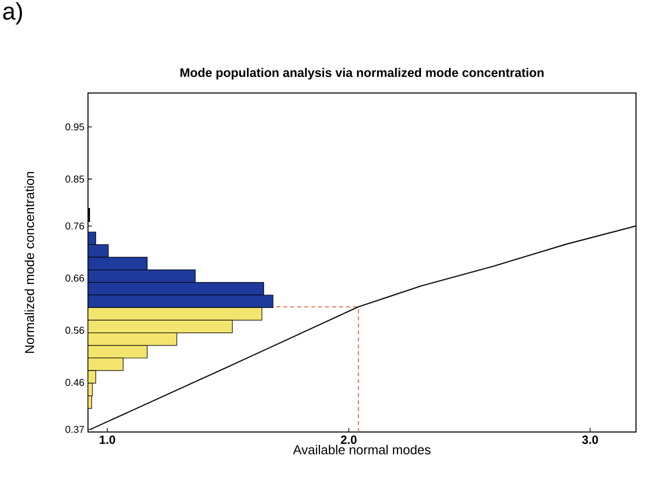  I want to click on y-tick-label: 0.37, so click(74, 429).